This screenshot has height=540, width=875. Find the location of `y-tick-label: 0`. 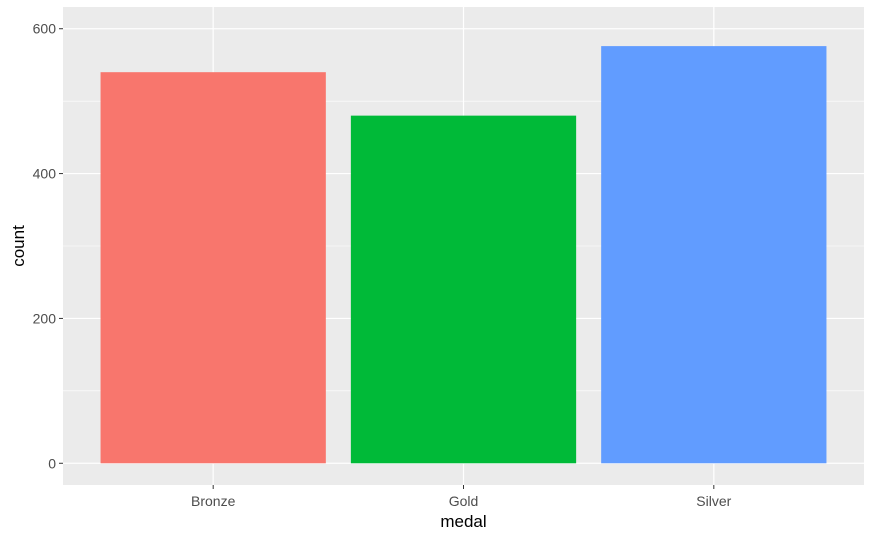

y-tick-label: 0 is located at coordinates (52, 463).